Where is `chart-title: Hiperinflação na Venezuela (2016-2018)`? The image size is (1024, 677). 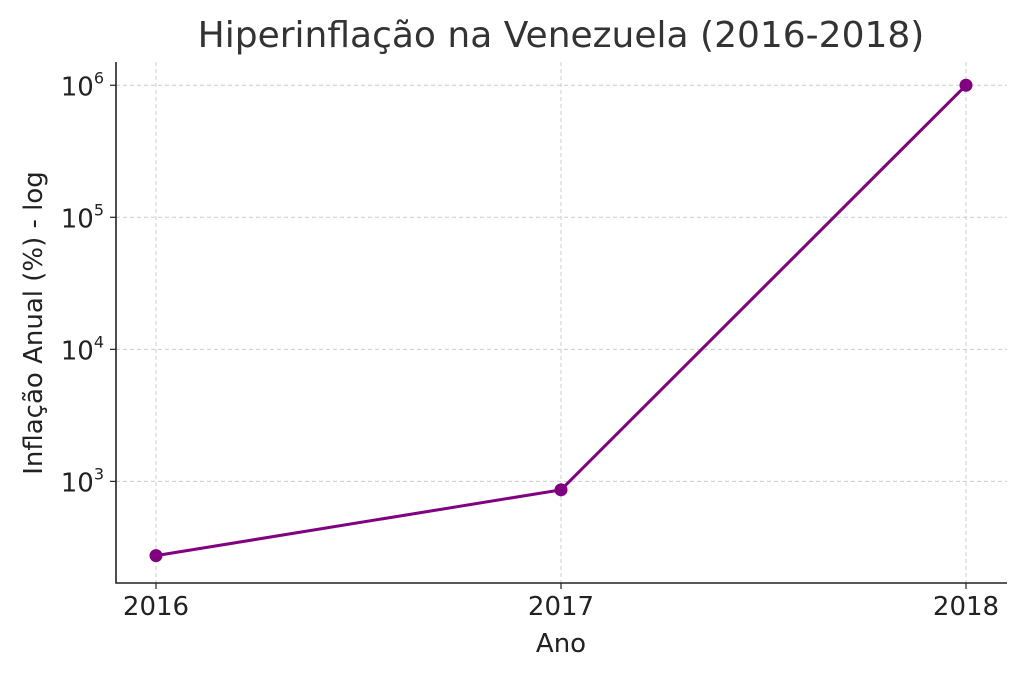 chart-title: Hiperinflação na Venezuela (2016-2018) is located at coordinates (561, 35).